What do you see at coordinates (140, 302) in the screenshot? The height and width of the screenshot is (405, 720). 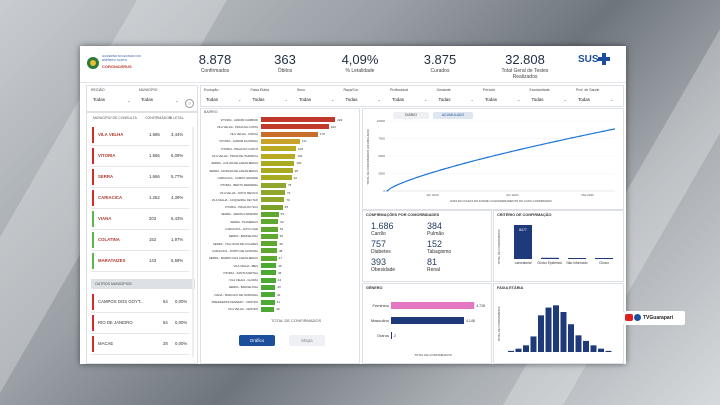 I see `table-row: CAMPOS DOS GOYT... 54 0,00%` at bounding box center [140, 302].